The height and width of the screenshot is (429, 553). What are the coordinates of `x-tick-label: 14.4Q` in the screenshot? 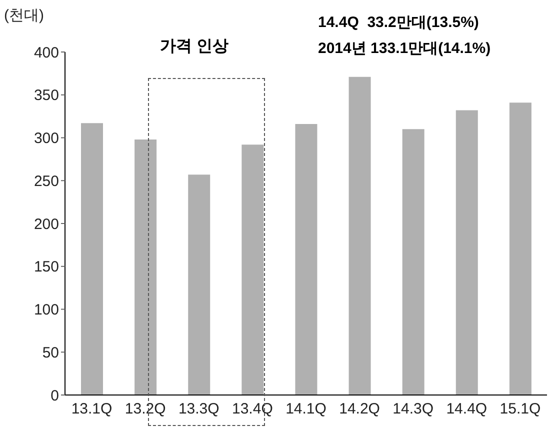 It's located at (467, 409).